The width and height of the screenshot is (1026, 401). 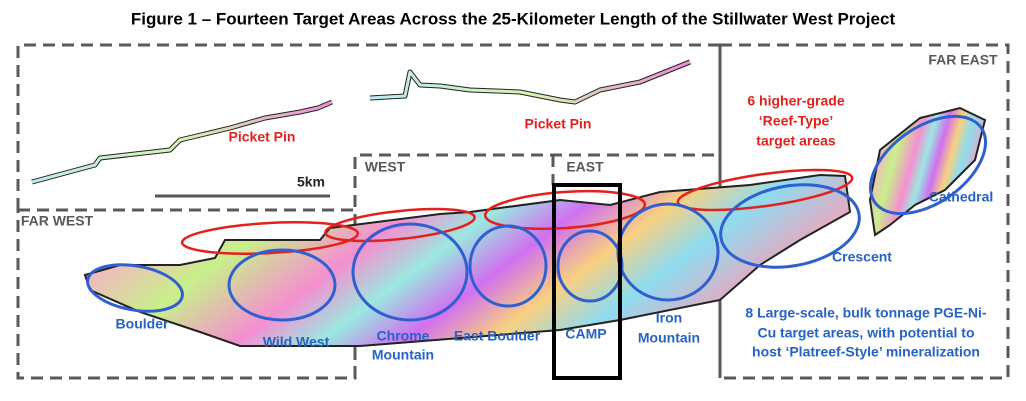 I want to click on target-label: Cathedral, so click(x=961, y=197).